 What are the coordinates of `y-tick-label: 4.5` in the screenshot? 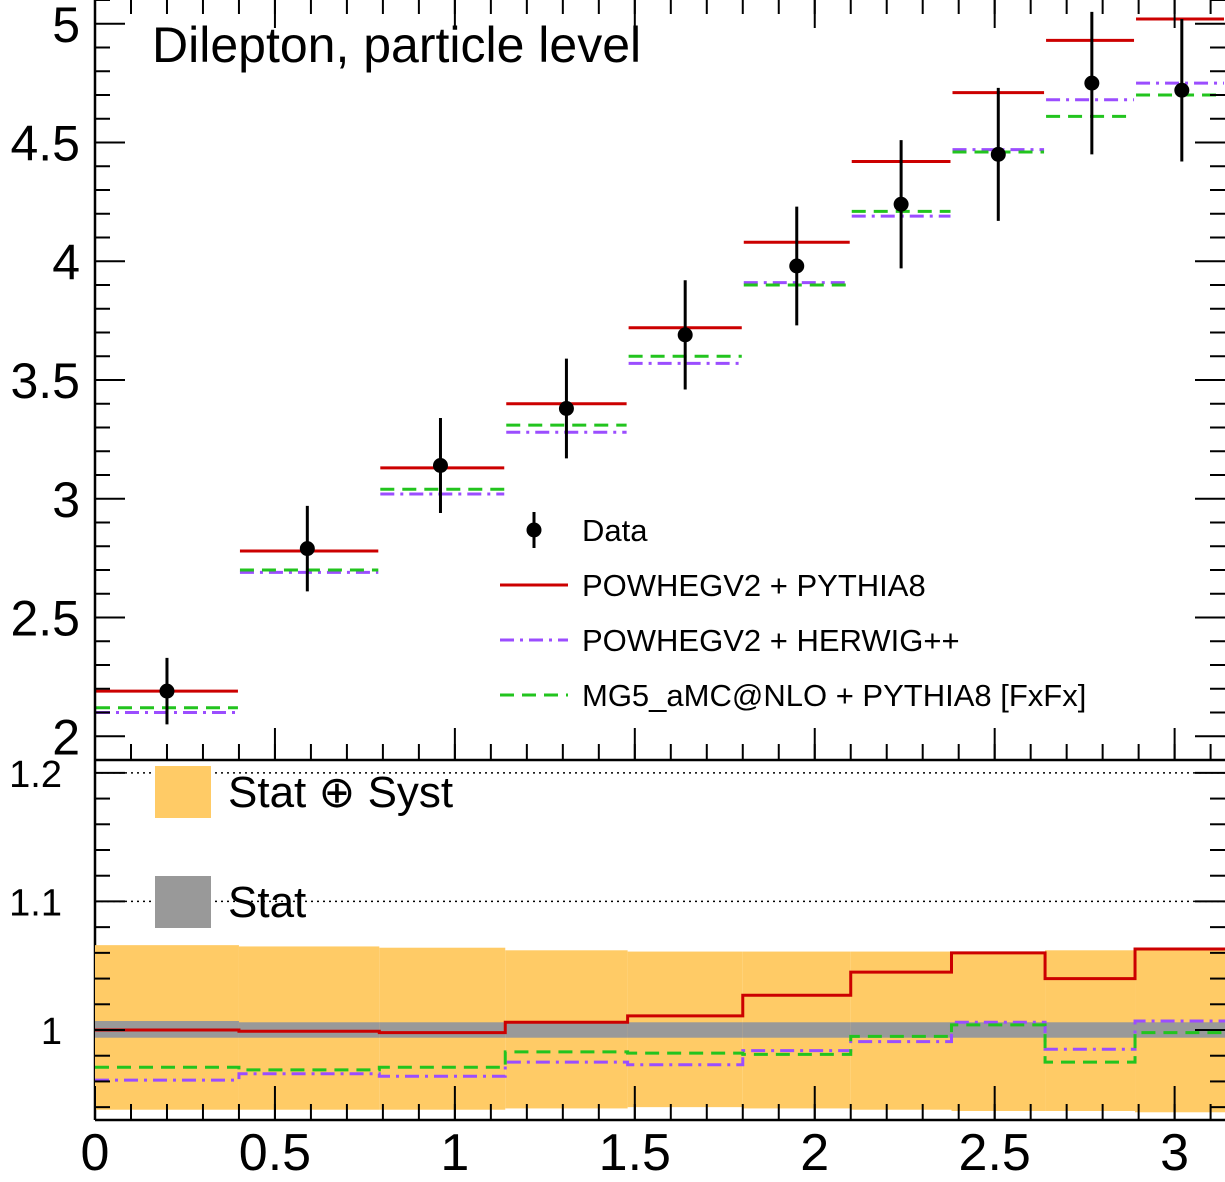 It's located at (45, 144).